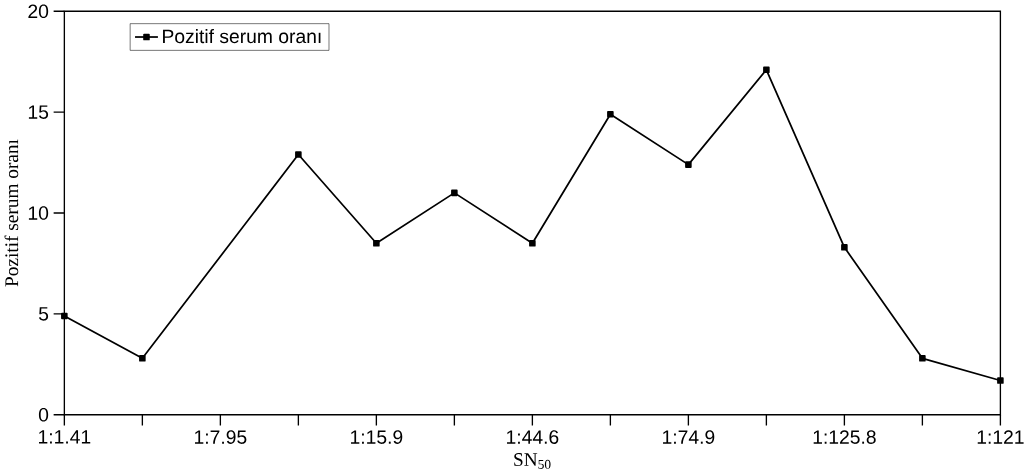  I want to click on x-axis-title: SN$_{50}$, so click(532, 460).